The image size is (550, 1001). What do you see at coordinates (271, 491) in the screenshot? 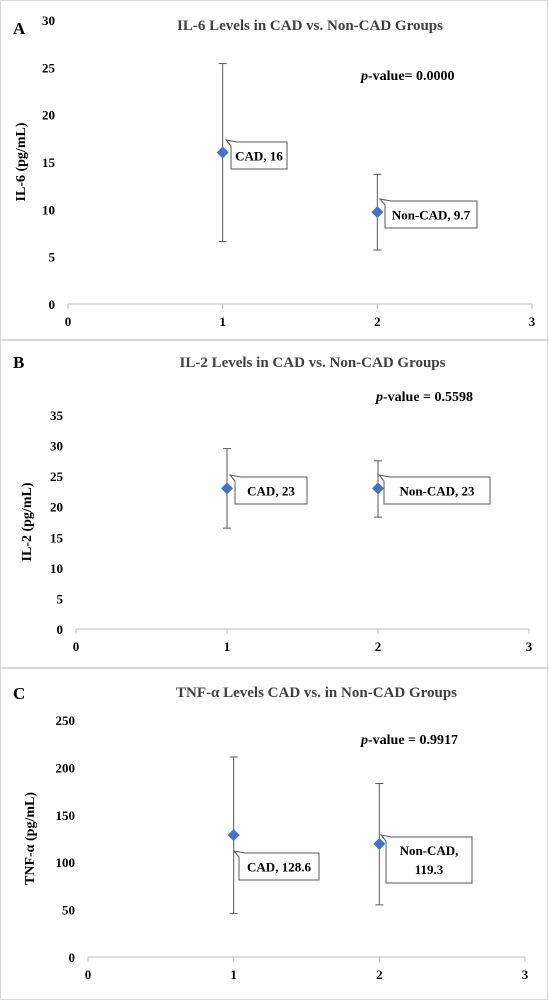
I see `data-label: CAD, 23` at bounding box center [271, 491].